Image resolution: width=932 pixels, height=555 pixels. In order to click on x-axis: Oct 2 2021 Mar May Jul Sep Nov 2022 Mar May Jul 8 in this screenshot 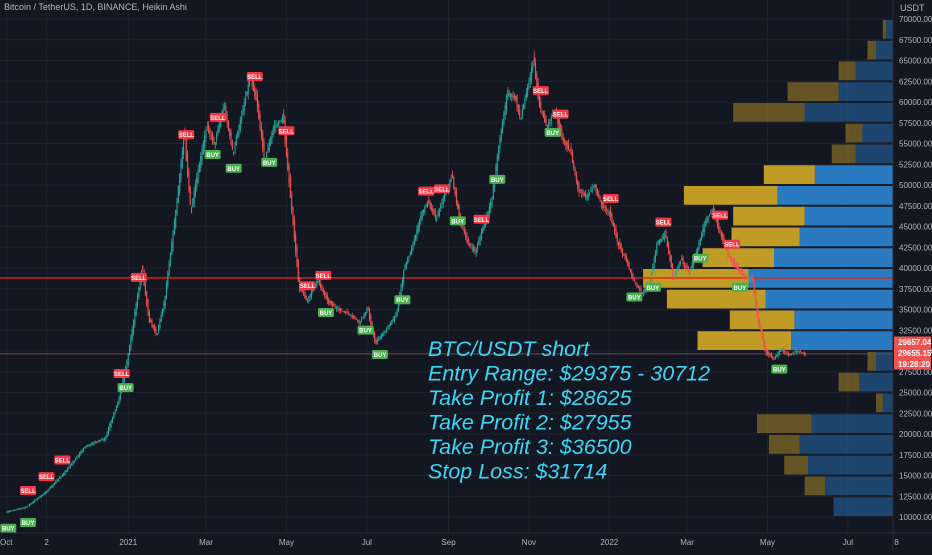, I will do `click(449, 542)`.